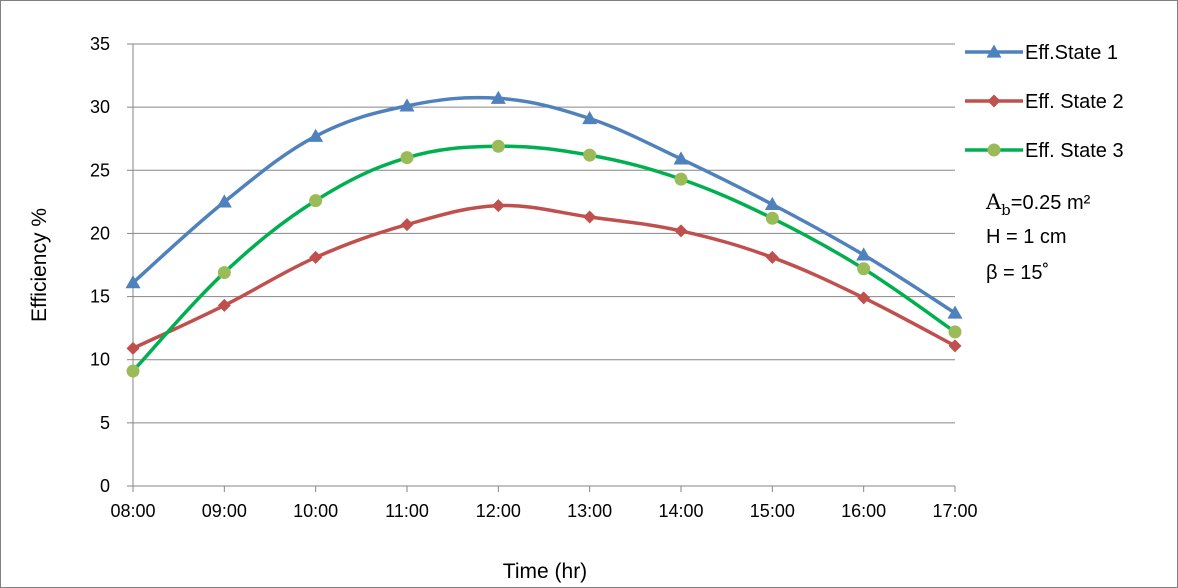  I want to click on parameter-notes: Ab=0.25 m² H = 1 cm β = 15˚, so click(1038, 237).